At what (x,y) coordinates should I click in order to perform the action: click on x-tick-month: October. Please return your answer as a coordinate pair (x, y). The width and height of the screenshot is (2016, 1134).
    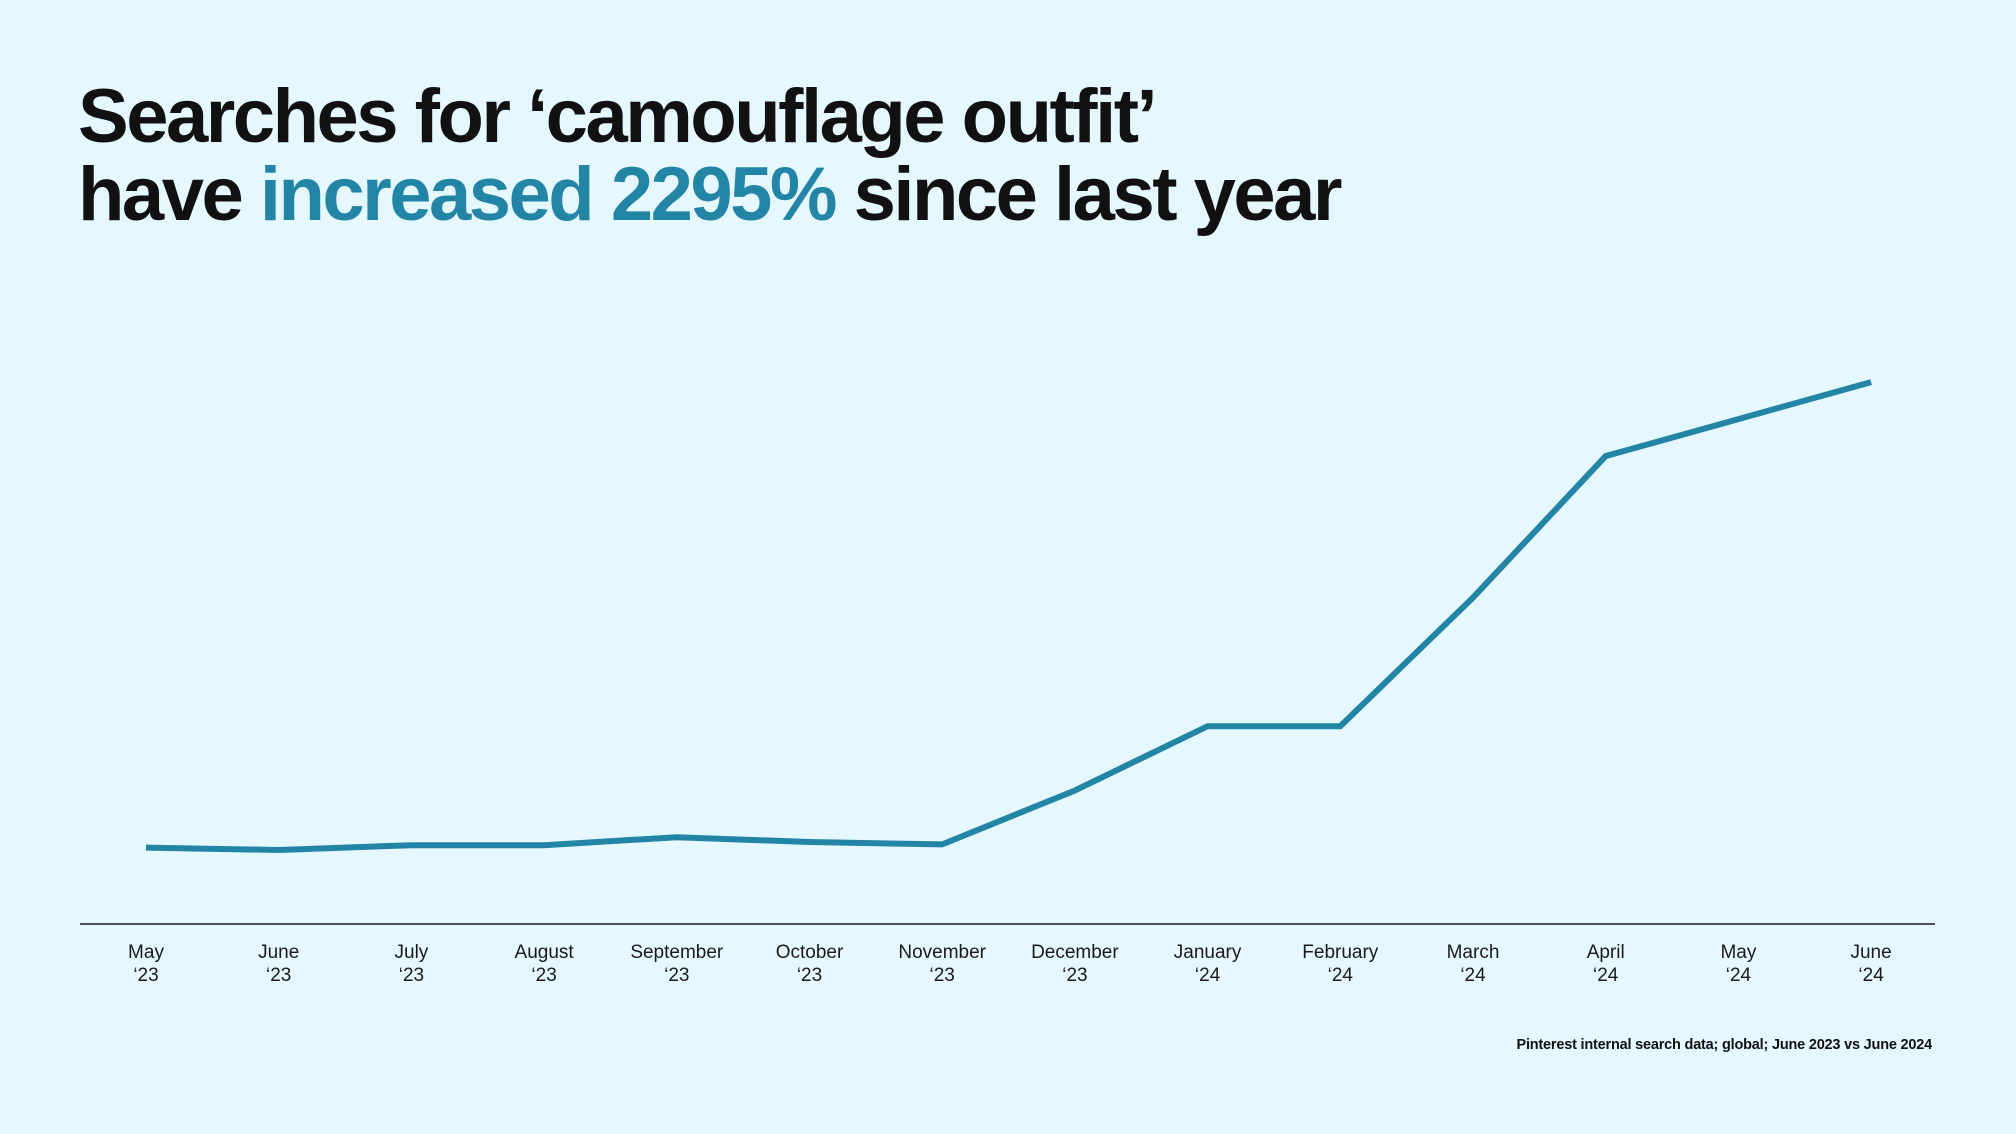
    Looking at the image, I should click on (810, 952).